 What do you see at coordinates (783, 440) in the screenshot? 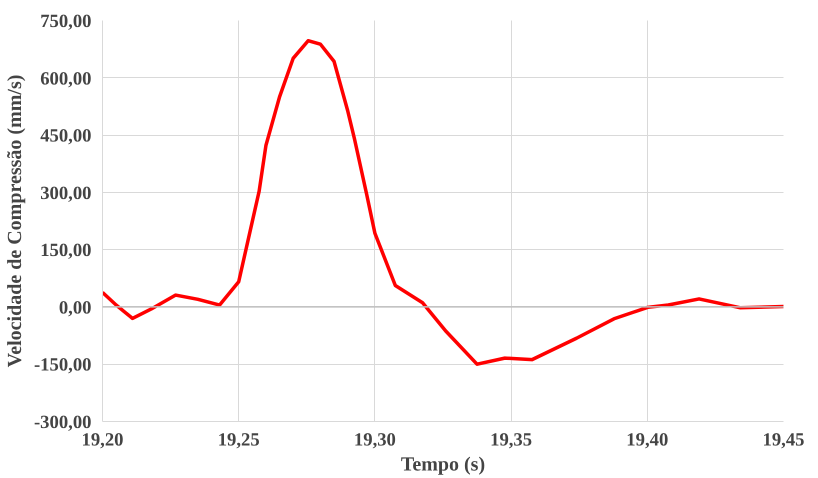
I see `x-tick-label: 19,45` at bounding box center [783, 440].